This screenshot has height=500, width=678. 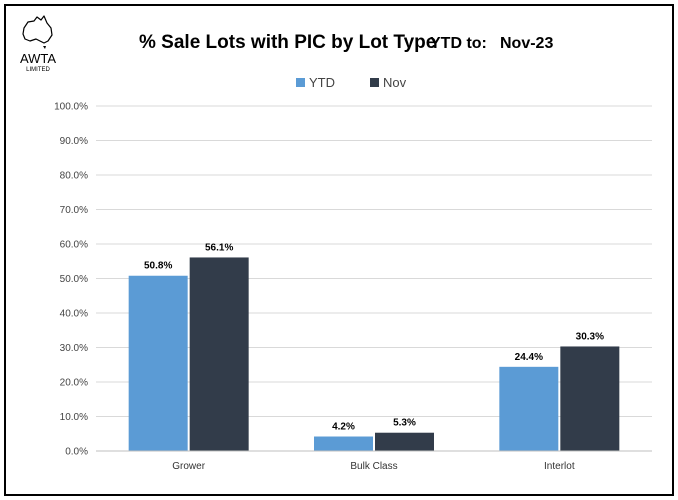 What do you see at coordinates (287, 42) in the screenshot?
I see `chart-title: % Sale Lots with PIC by Lot Type` at bounding box center [287, 42].